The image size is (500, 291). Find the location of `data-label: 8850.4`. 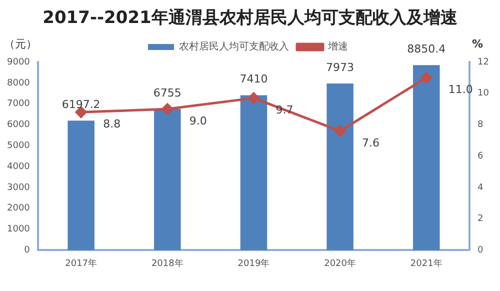

data-label: 8850.4 is located at coordinates (426, 49).